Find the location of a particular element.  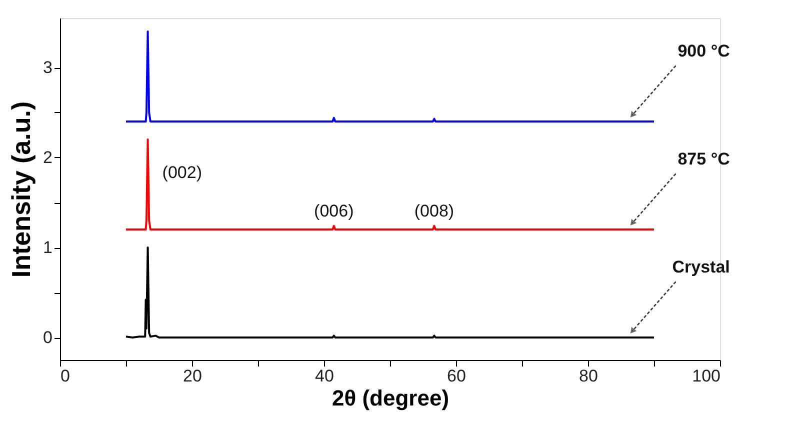

x-tick-label: 0 is located at coordinates (65, 376).